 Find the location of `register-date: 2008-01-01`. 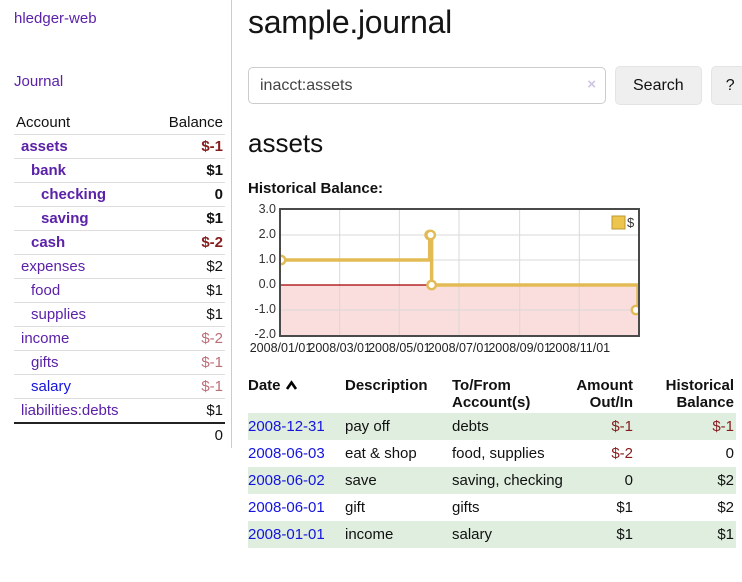

register-date: 2008-01-01 is located at coordinates (296, 534).